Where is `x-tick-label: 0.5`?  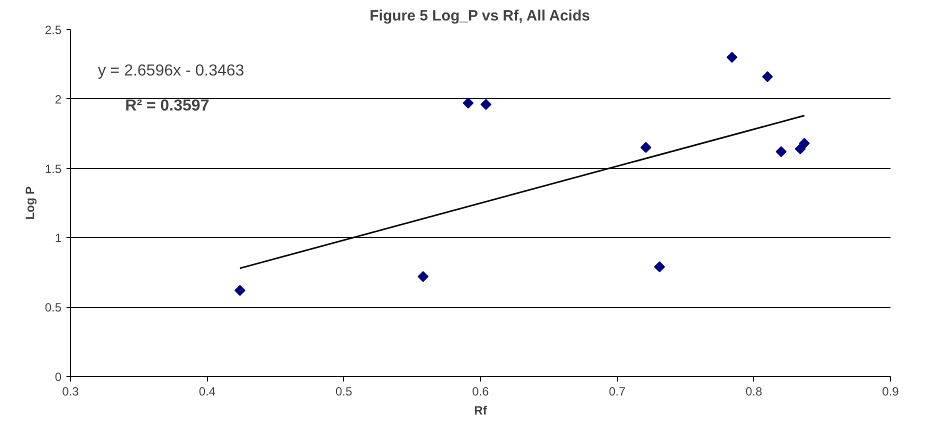 x-tick-label: 0.5 is located at coordinates (343, 391).